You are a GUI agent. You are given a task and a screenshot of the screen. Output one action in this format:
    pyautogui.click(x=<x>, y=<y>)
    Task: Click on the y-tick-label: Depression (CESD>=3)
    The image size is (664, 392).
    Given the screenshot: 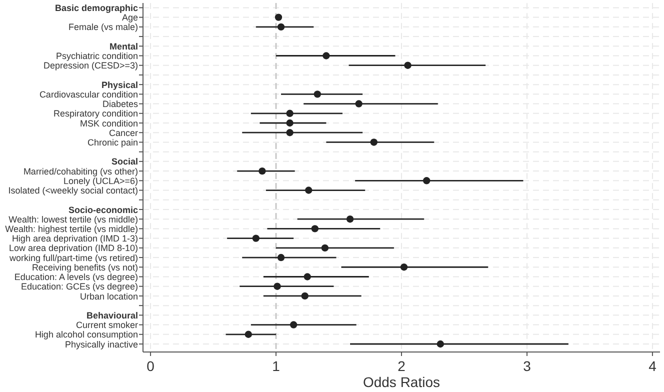 What is the action you would take?
    pyautogui.click(x=90, y=65)
    